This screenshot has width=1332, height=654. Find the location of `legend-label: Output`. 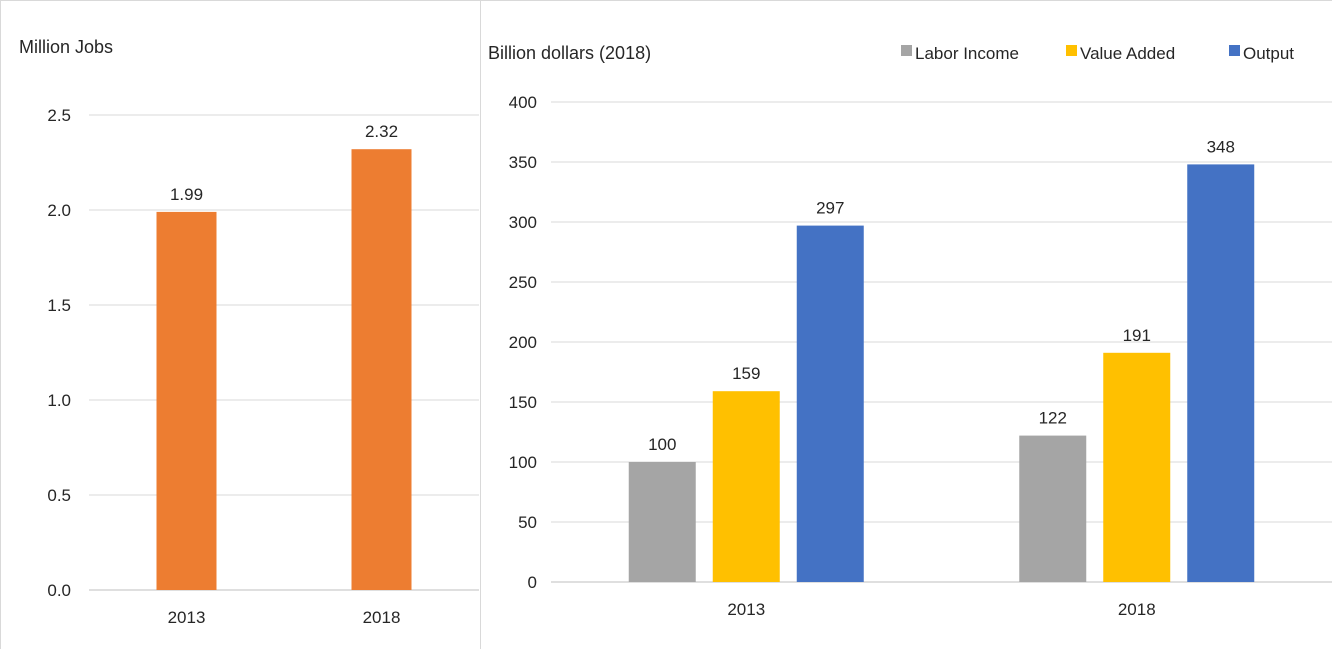

legend-label: Output is located at coordinates (1268, 53).